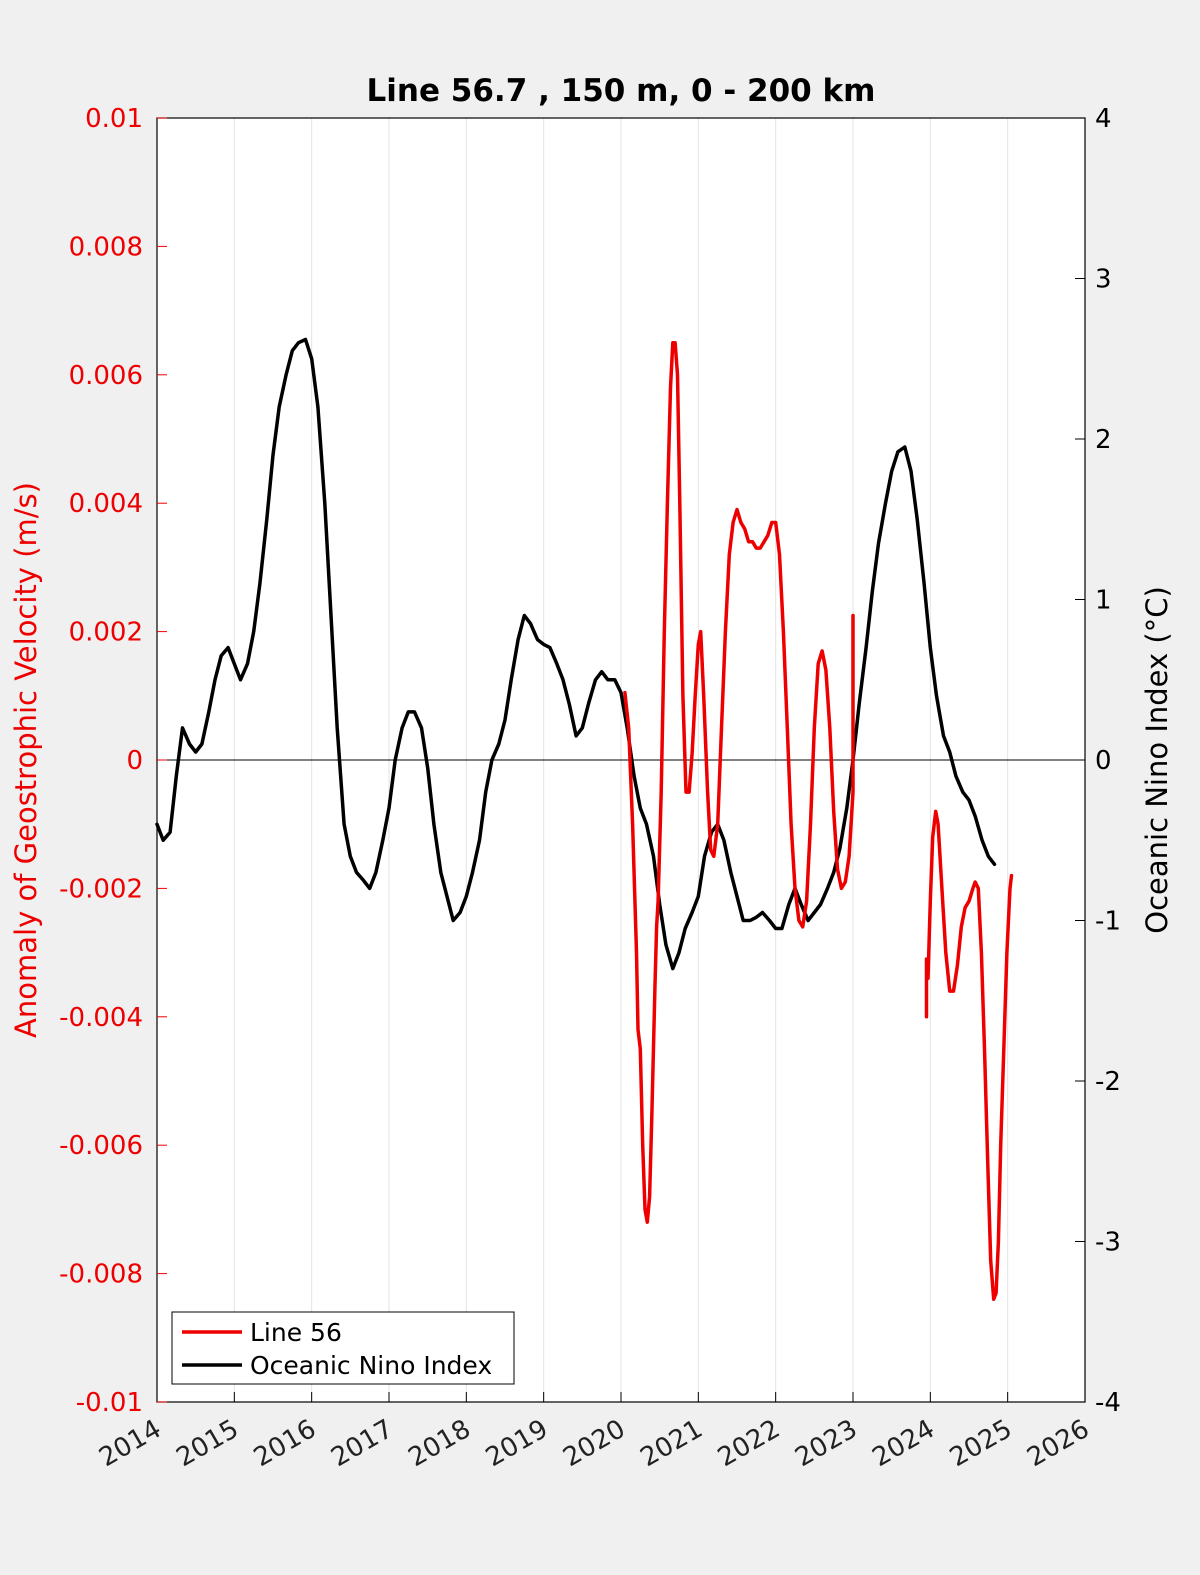 Image resolution: width=1200 pixels, height=1575 pixels. What do you see at coordinates (134, 761) in the screenshot?
I see `left-y-tick-label: 0` at bounding box center [134, 761].